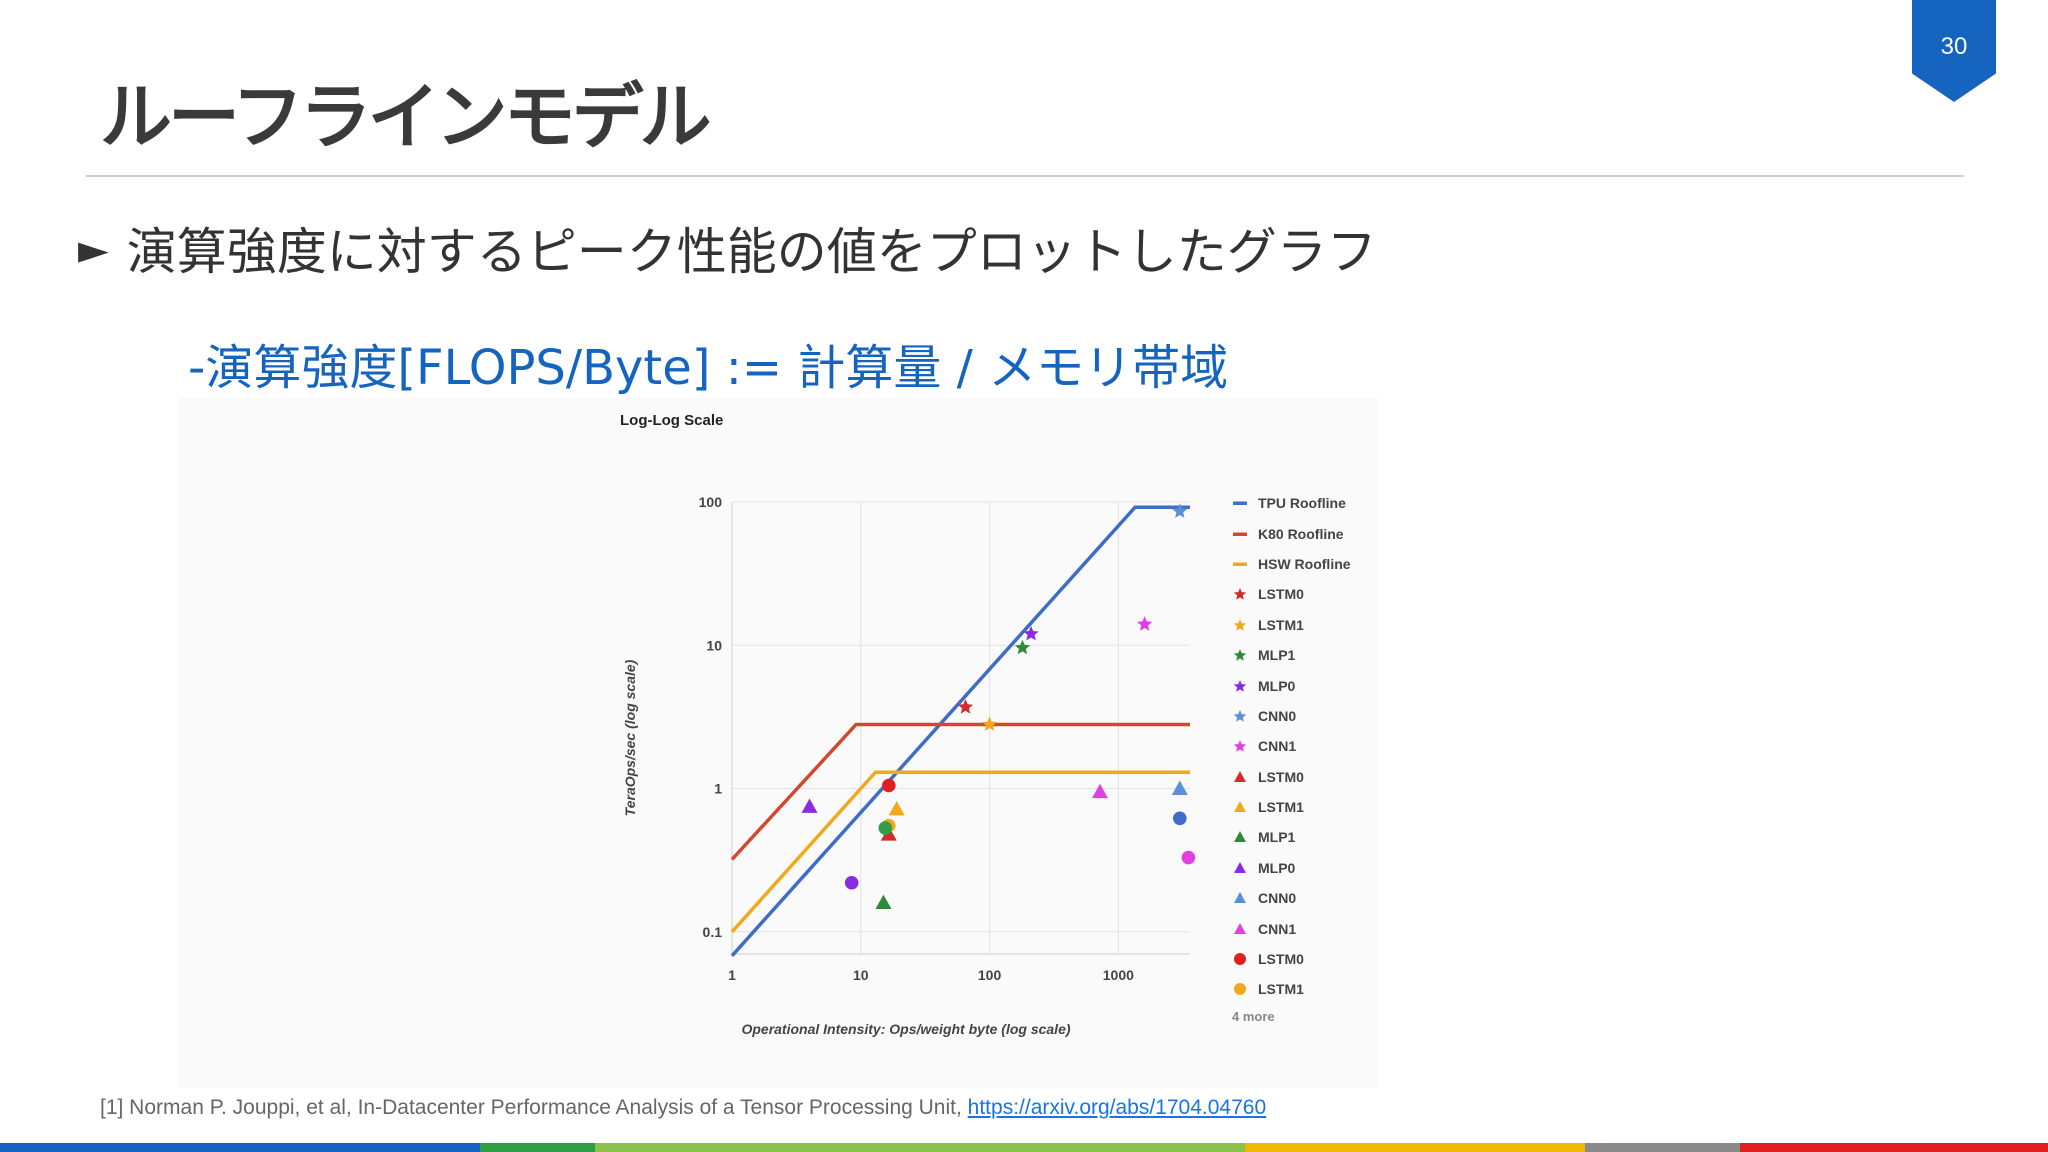  I want to click on page-number-badge: 30, so click(1954, 51).